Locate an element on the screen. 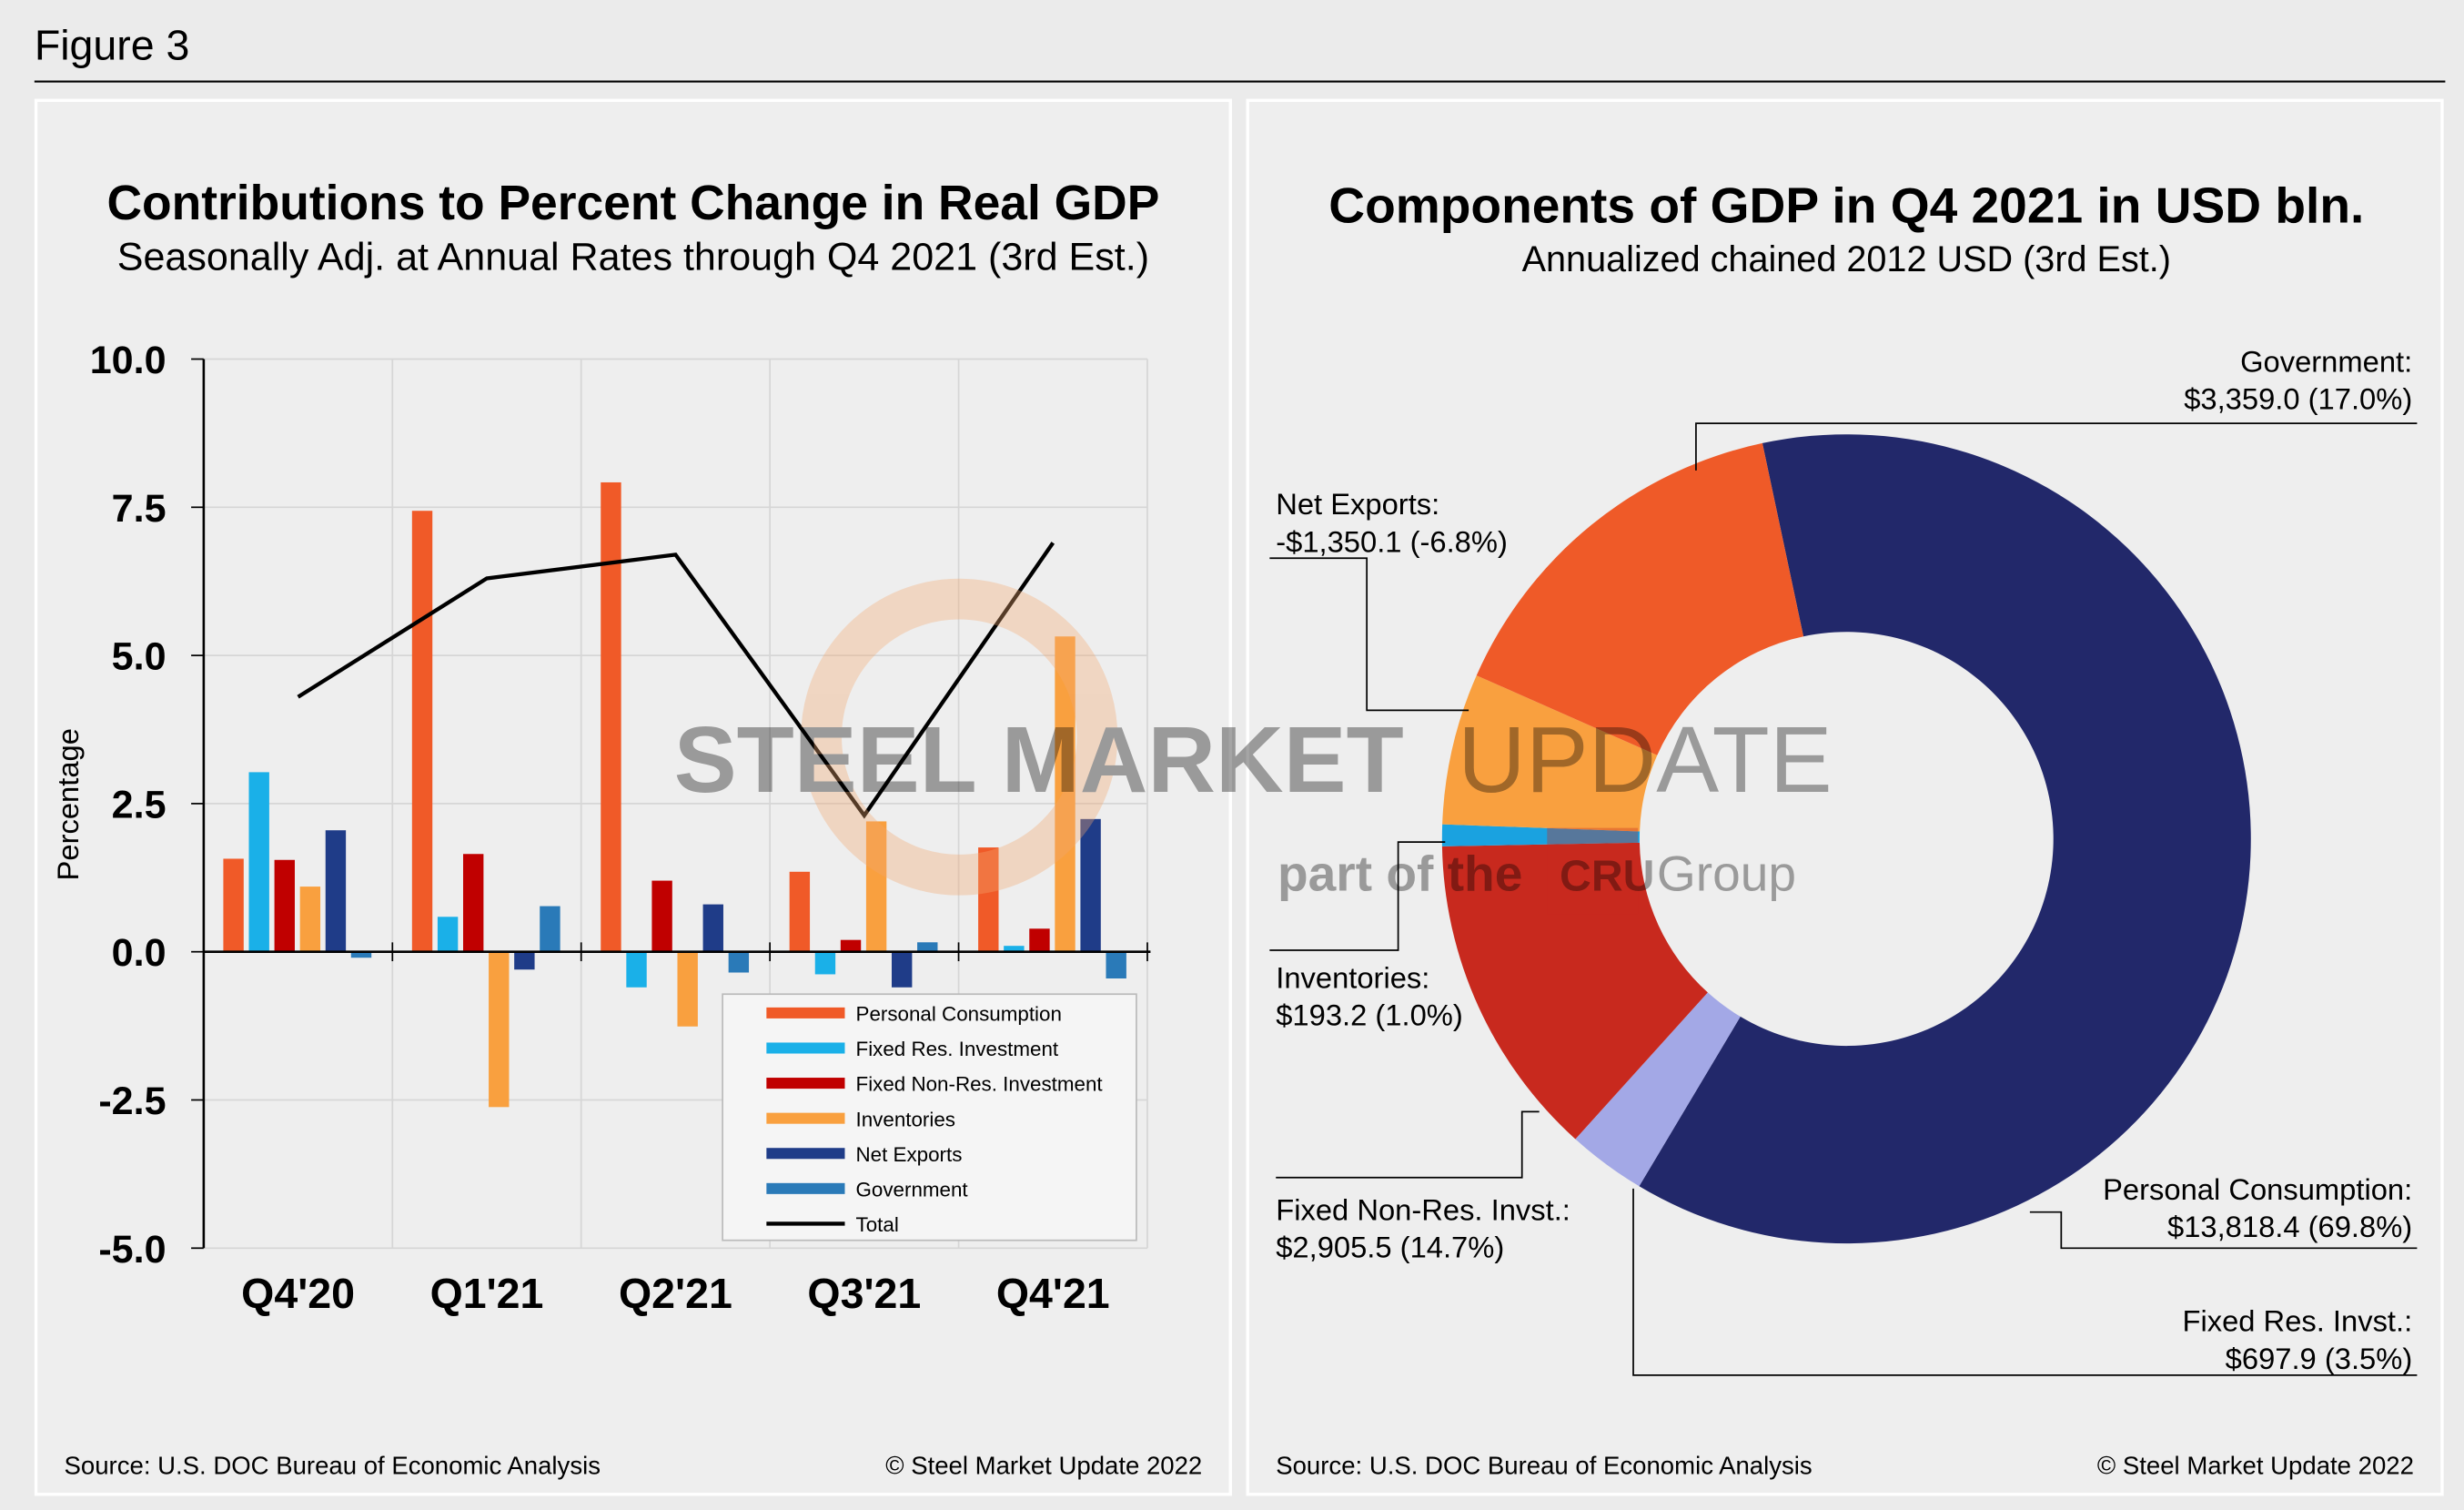 The width and height of the screenshot is (2464, 1510). y-tick-label: -5.0 is located at coordinates (132, 1250).